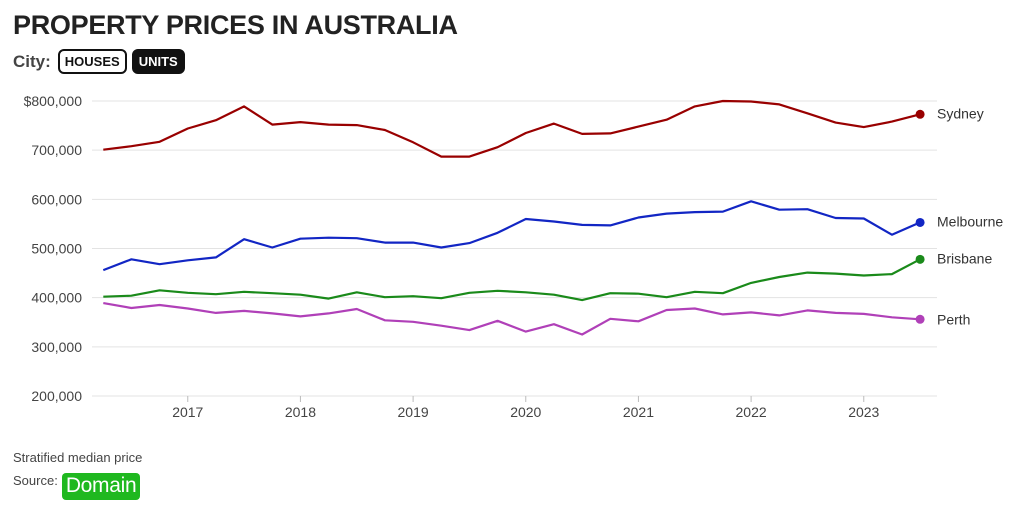 The width and height of the screenshot is (1024, 508). I want to click on city-toggle-group: City: HOUSES UNITS, so click(99, 61).